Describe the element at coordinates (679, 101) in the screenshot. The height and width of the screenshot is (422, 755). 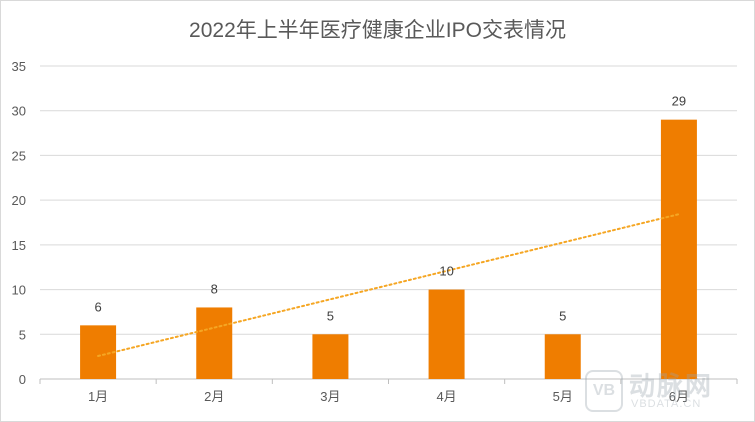
I see `data-label: 29` at that location.